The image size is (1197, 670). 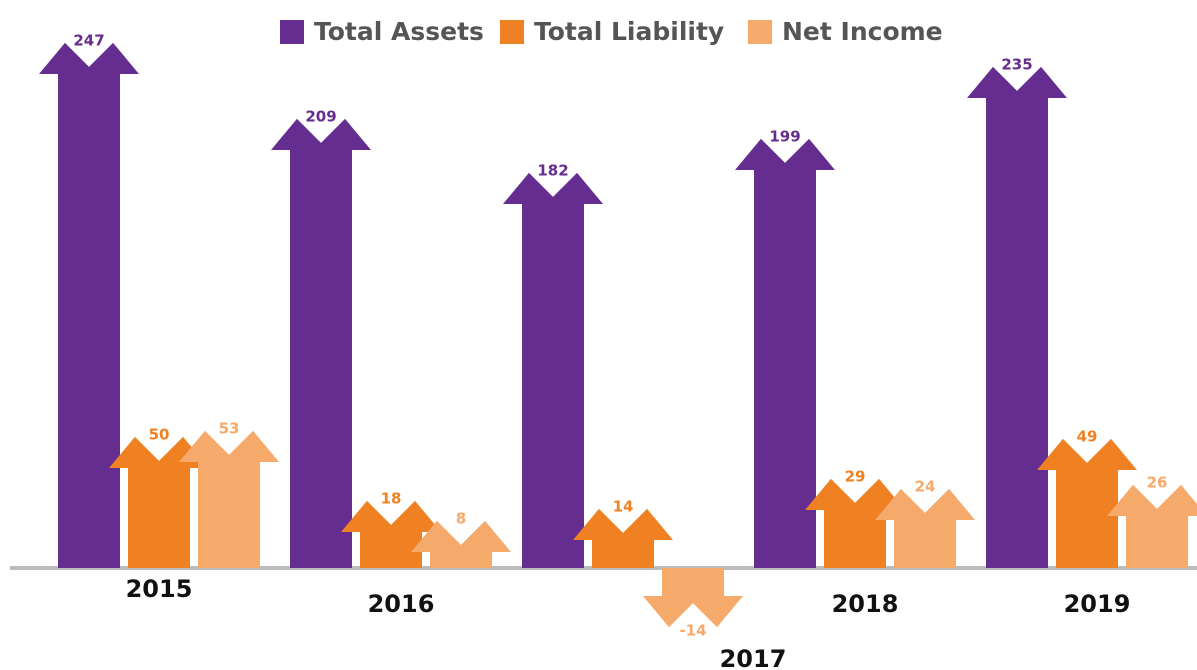 I want to click on value-label: 199, so click(x=784, y=137).